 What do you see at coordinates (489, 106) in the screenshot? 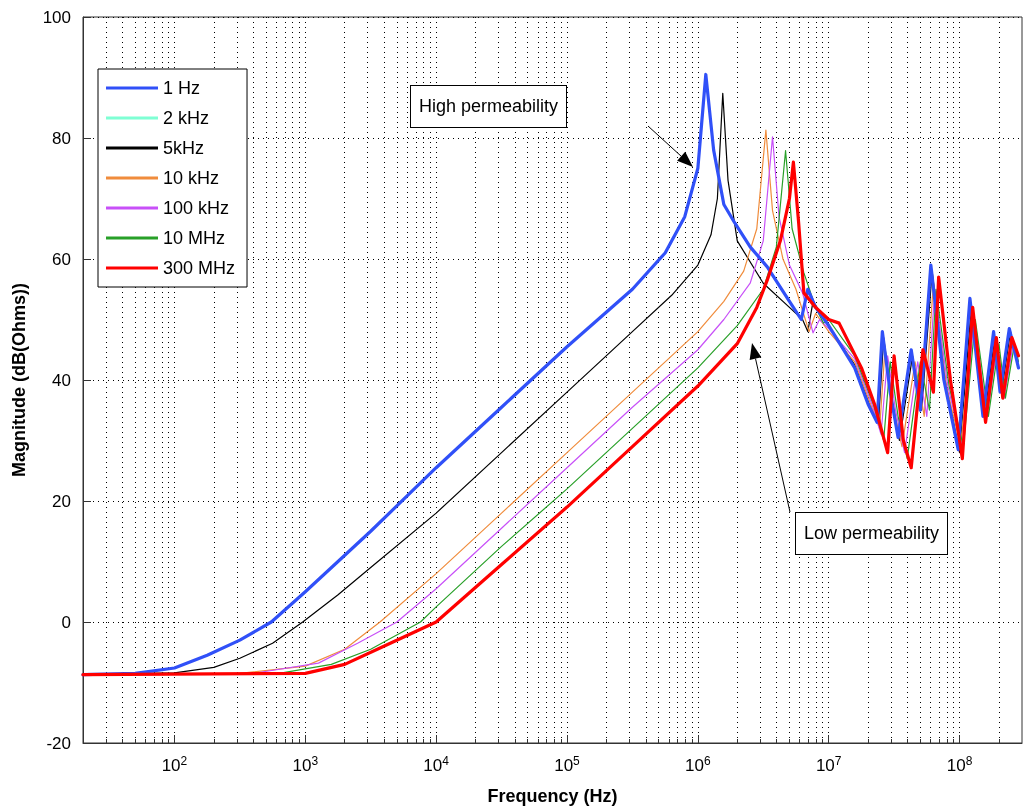
I see `annotation: High permeability` at bounding box center [489, 106].